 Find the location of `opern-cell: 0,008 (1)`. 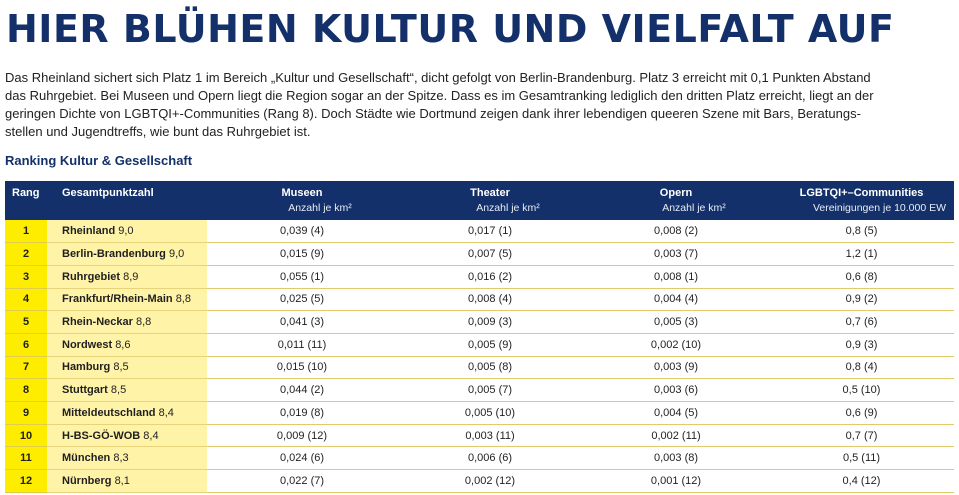

opern-cell: 0,008 (1) is located at coordinates (676, 277).